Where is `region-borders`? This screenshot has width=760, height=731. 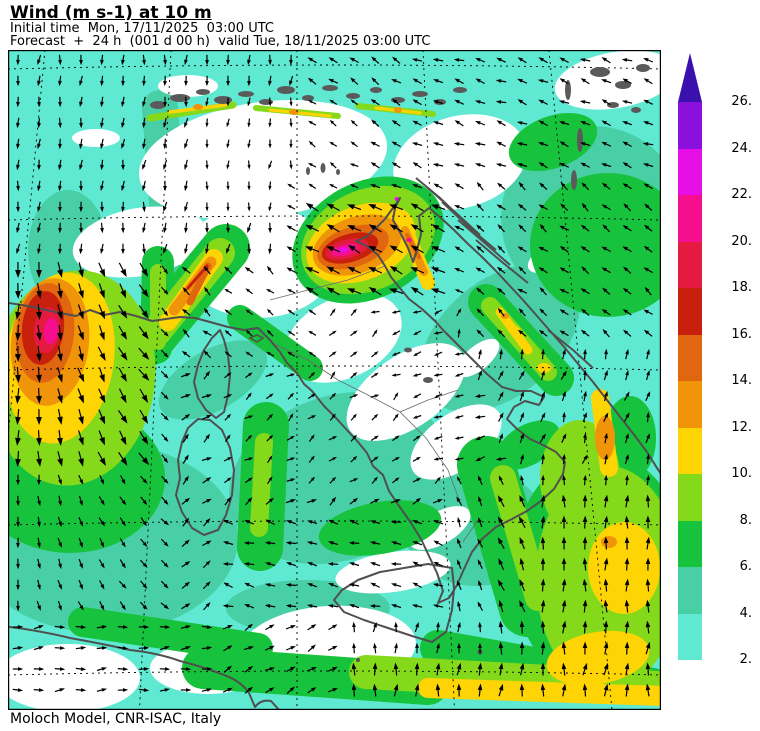
region-borders is located at coordinates (374, 404).